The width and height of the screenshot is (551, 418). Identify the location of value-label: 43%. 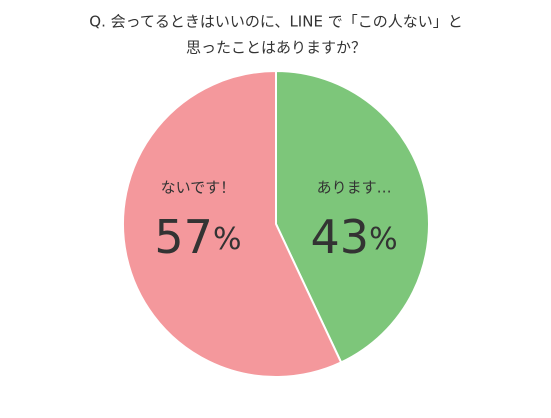
(354, 237).